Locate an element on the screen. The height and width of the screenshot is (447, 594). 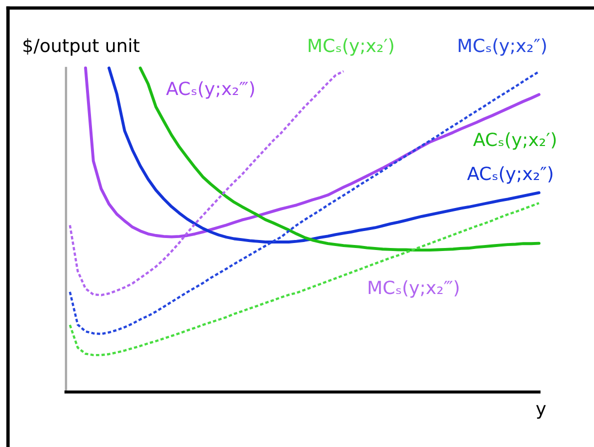
series-label: MCₛ(y;x₂″) is located at coordinates (502, 47).